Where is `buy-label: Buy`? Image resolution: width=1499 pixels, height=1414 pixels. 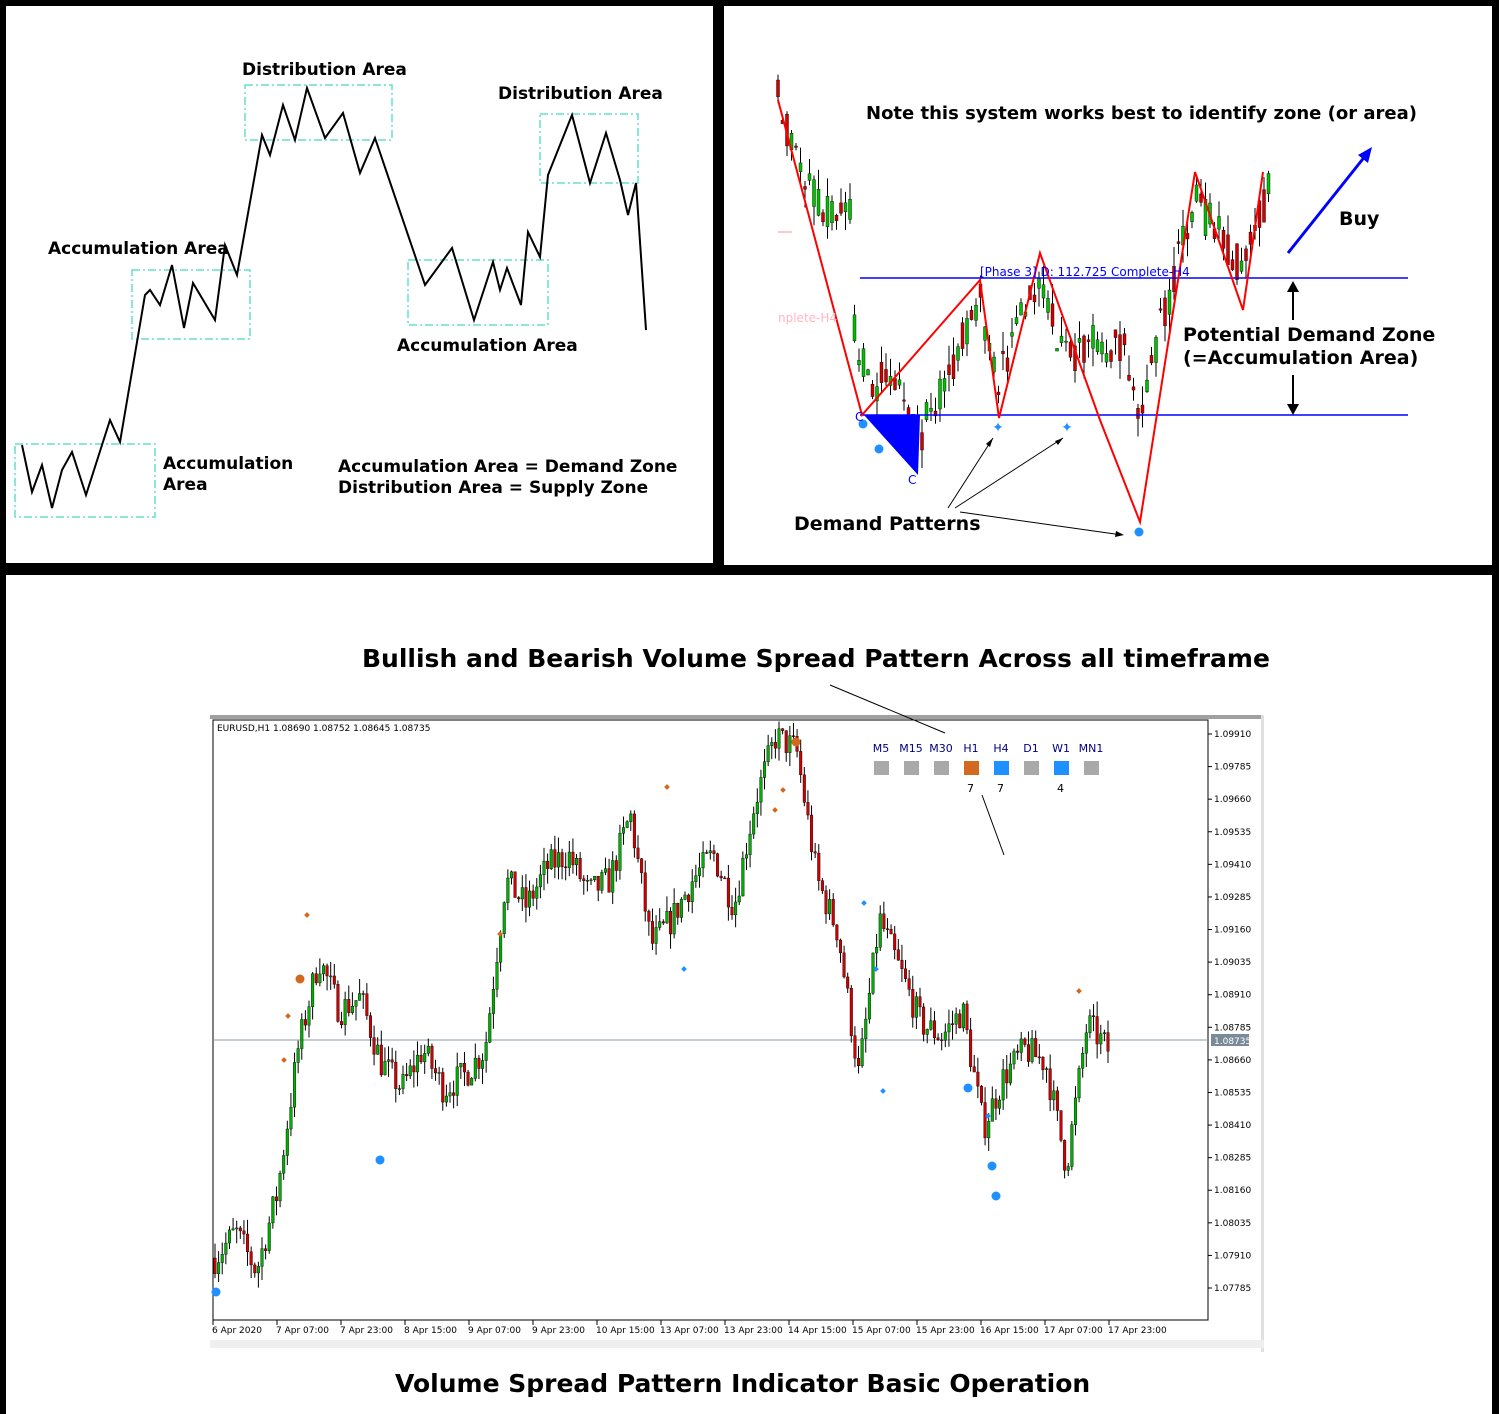
buy-label: Buy is located at coordinates (1359, 219).